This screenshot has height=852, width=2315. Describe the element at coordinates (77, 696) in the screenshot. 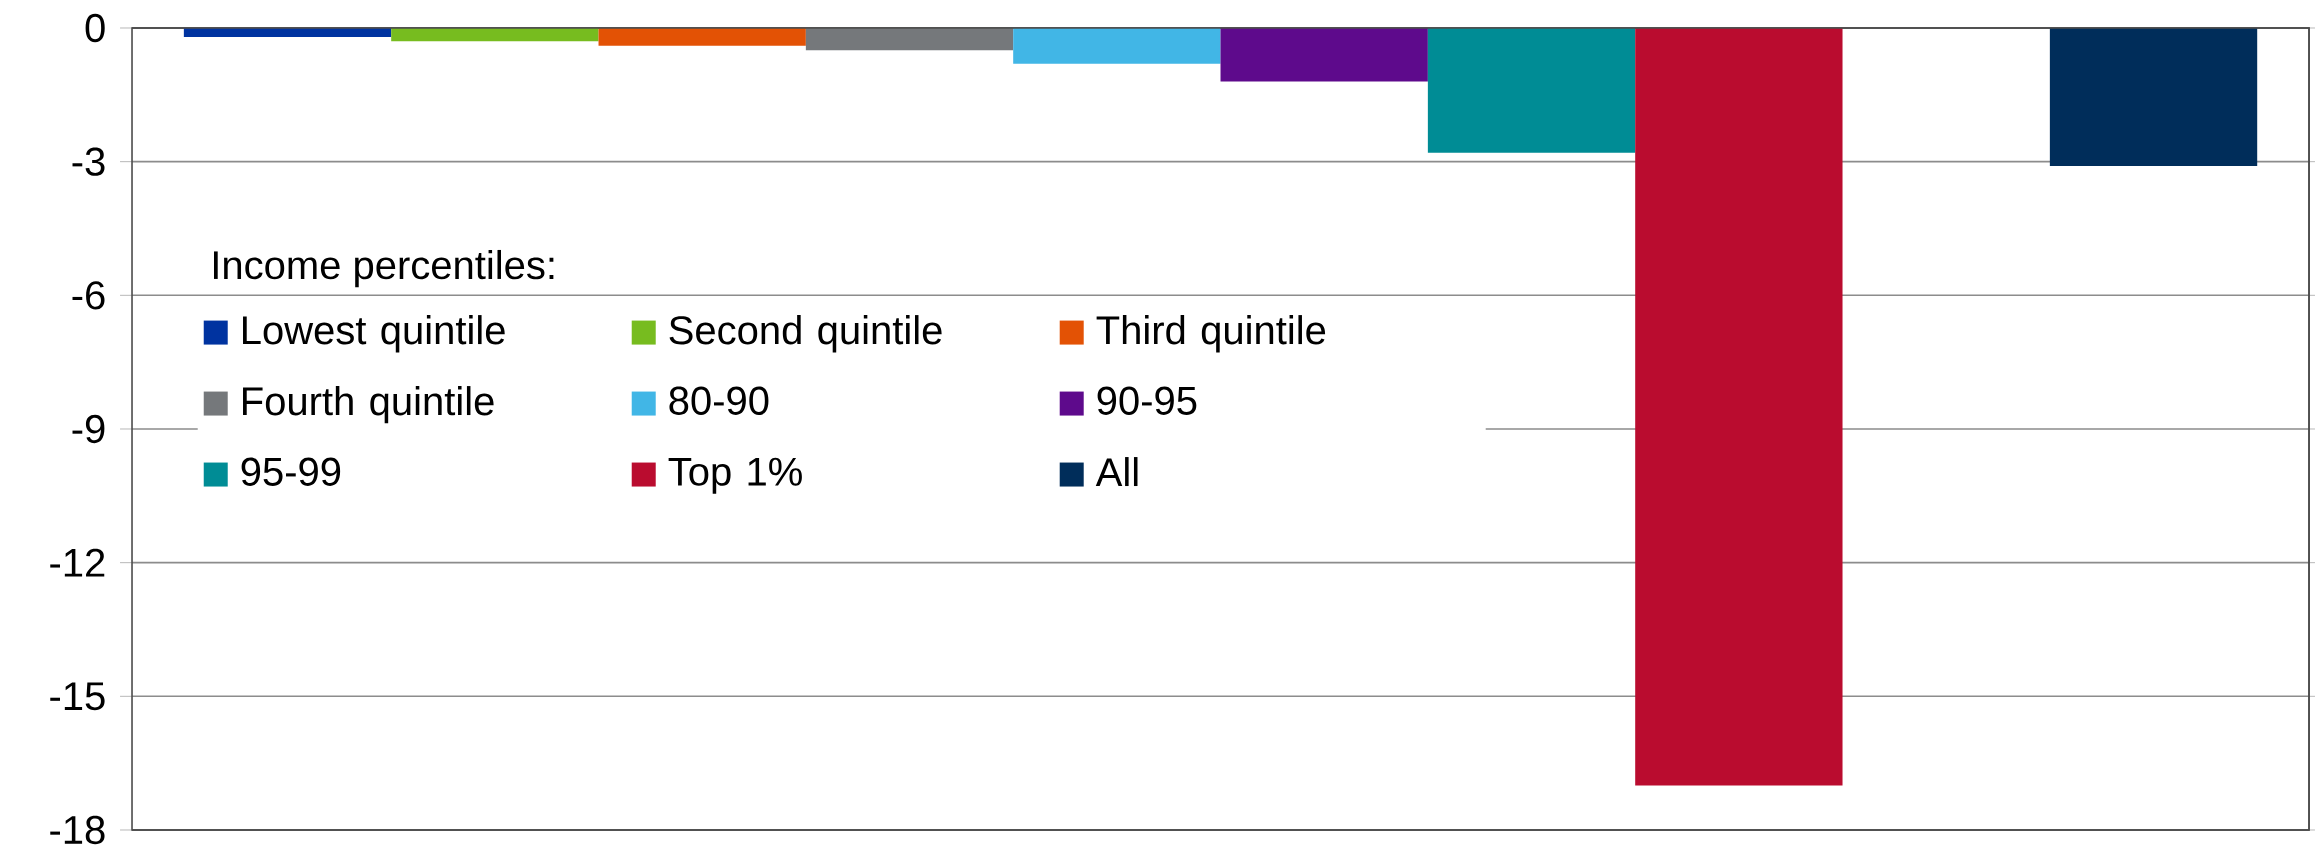

I see `y-tick-label: -15` at that location.